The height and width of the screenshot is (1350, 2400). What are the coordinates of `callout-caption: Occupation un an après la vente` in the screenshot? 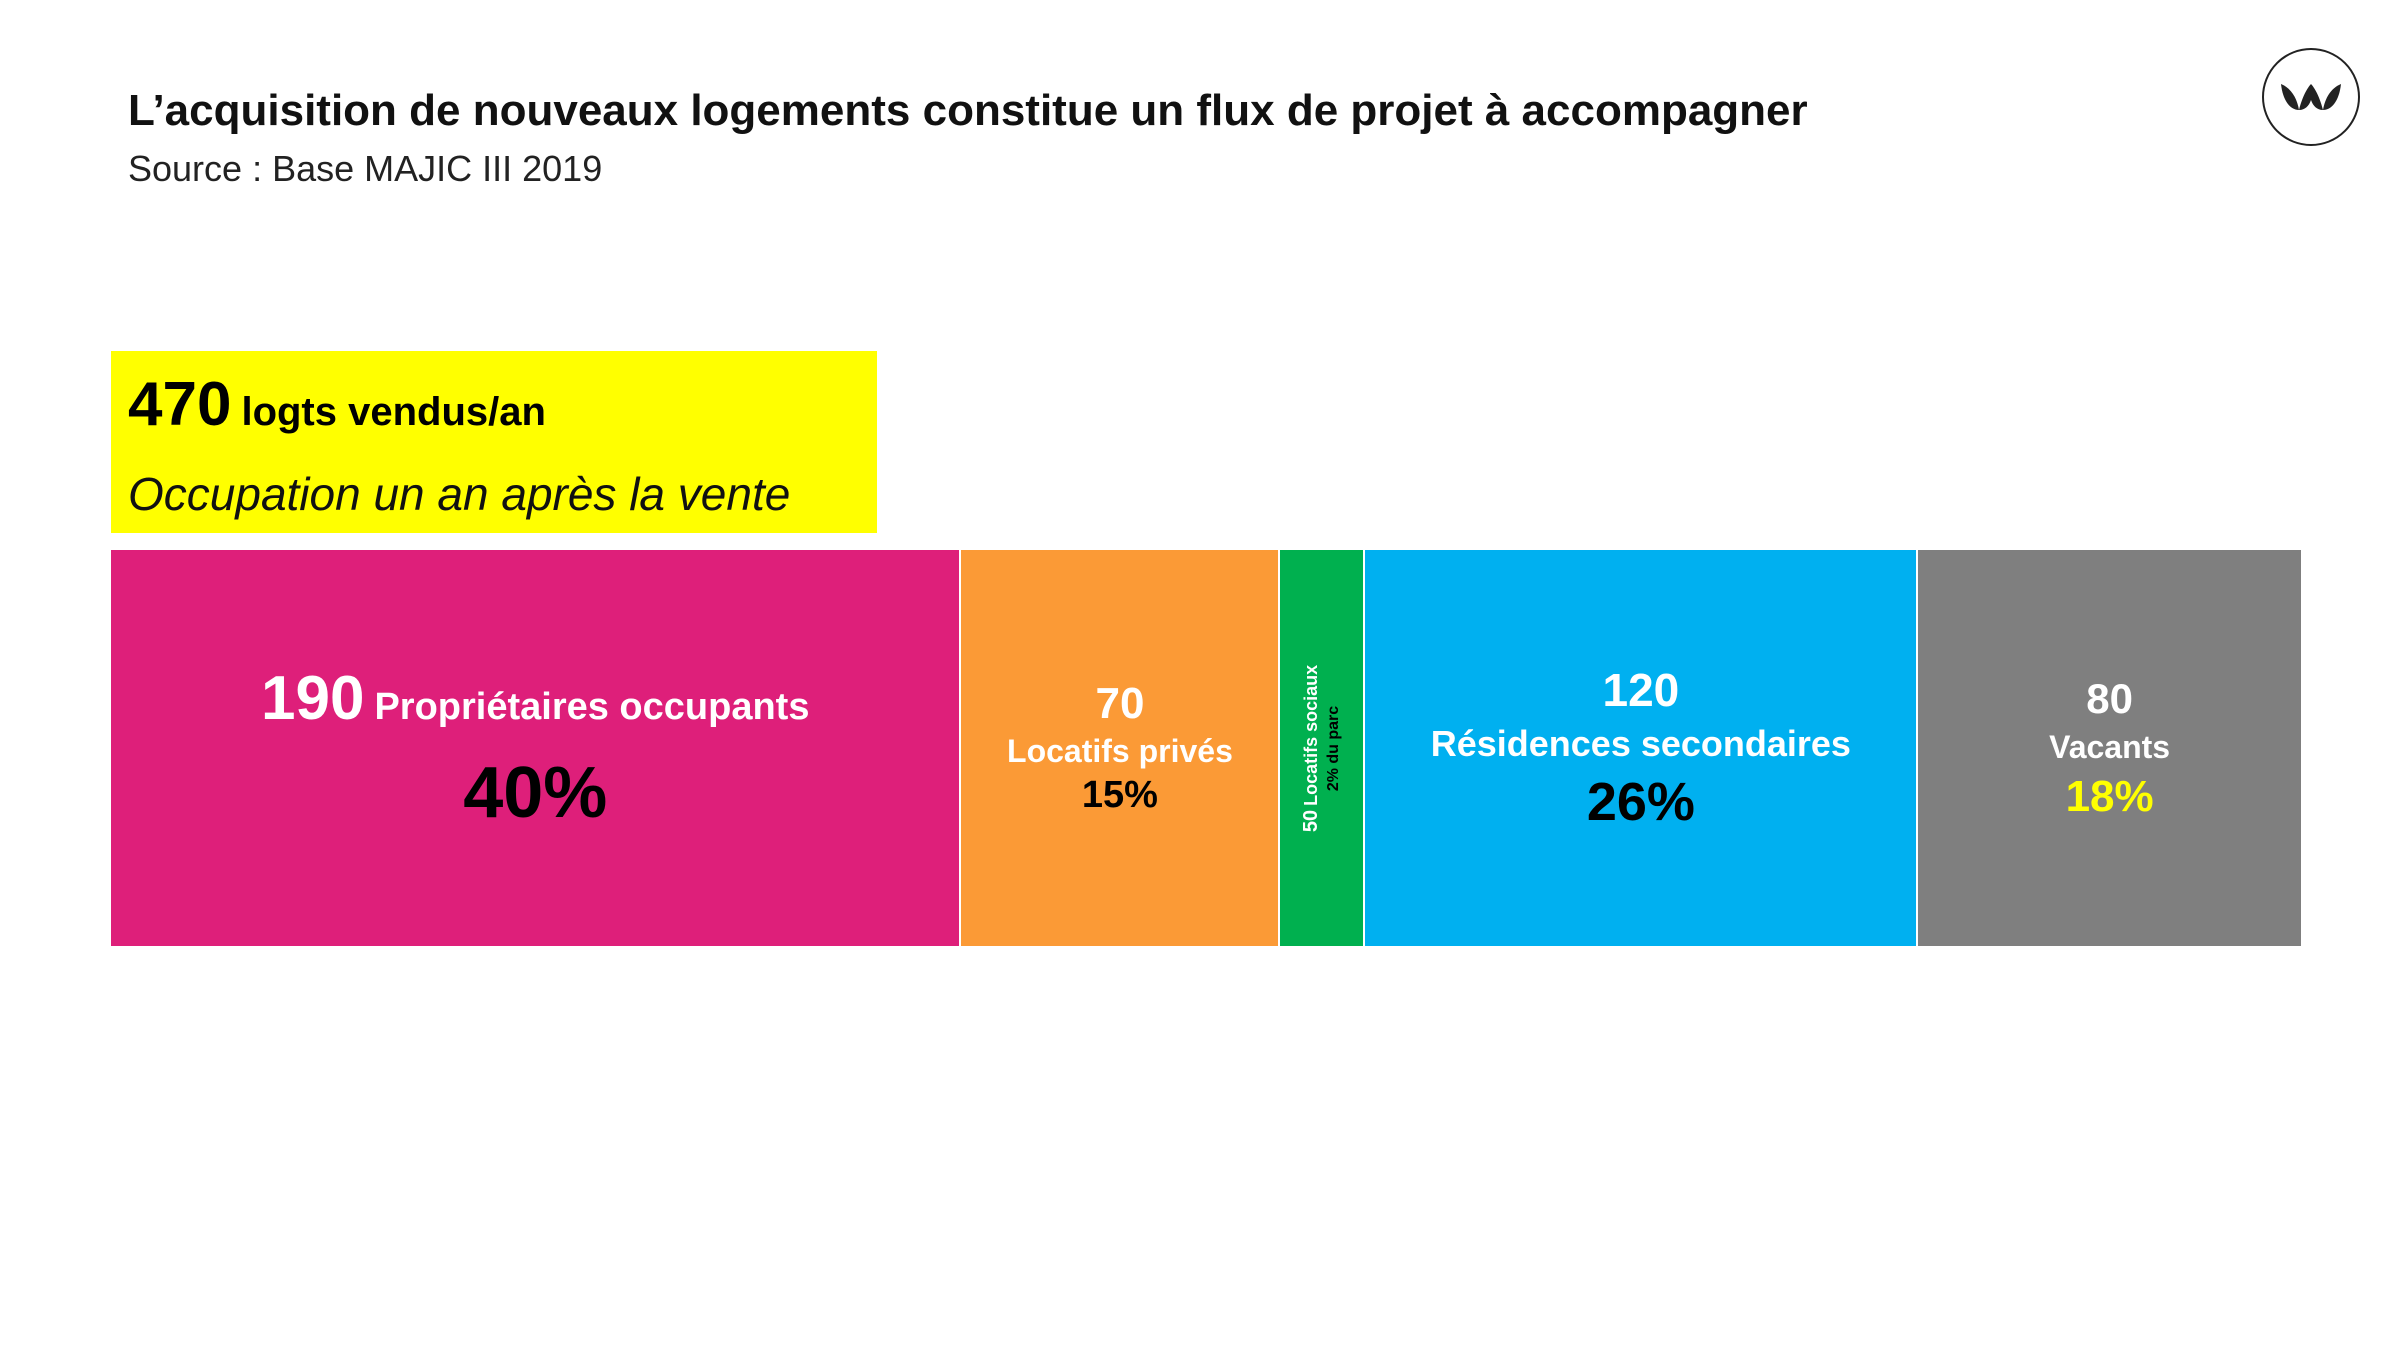 It's located at (459, 494).